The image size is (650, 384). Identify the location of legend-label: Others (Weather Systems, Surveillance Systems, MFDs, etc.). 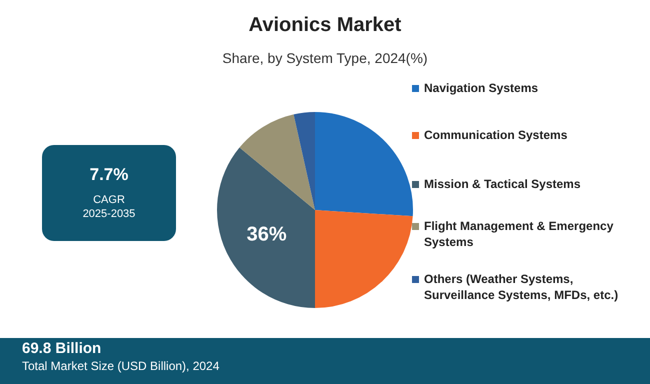
(522, 287).